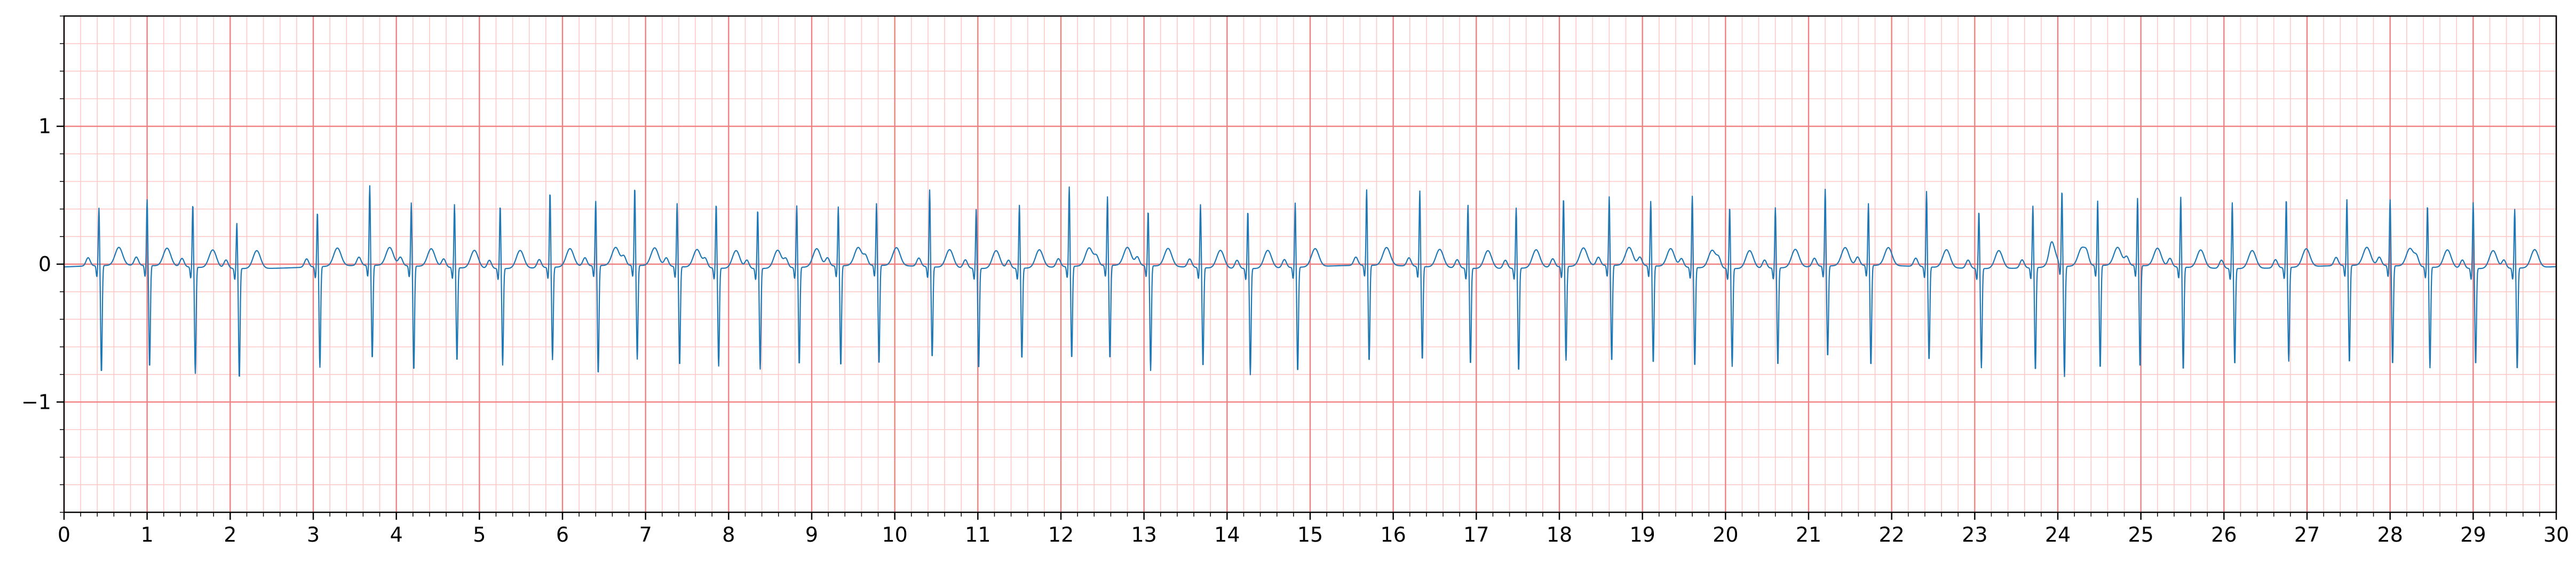 This screenshot has width=2576, height=563. What do you see at coordinates (1974, 534) in the screenshot?
I see `x-tick-label: 23` at bounding box center [1974, 534].